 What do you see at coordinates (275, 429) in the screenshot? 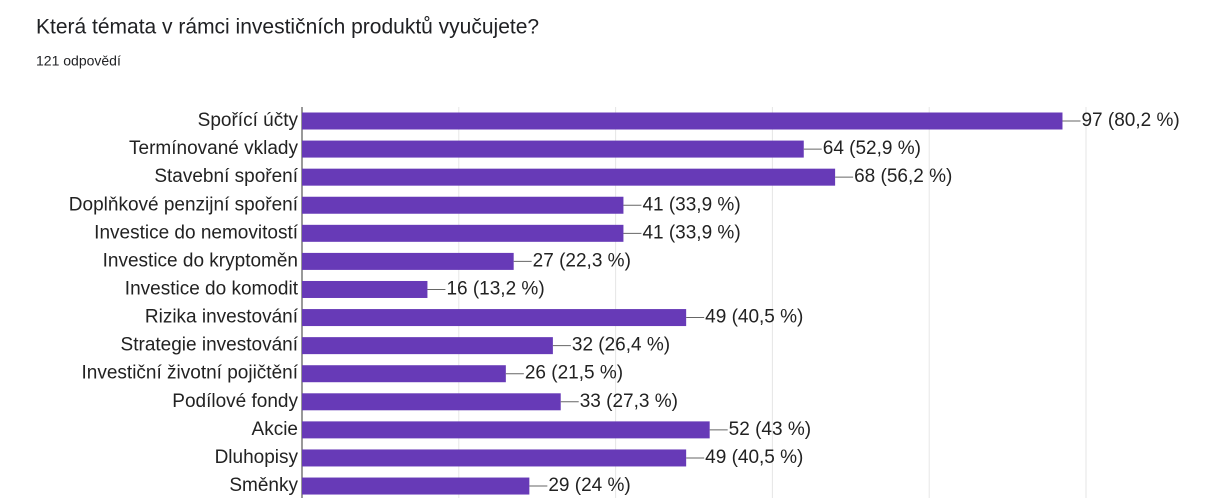
I see `category-label: Akcie` at bounding box center [275, 429].